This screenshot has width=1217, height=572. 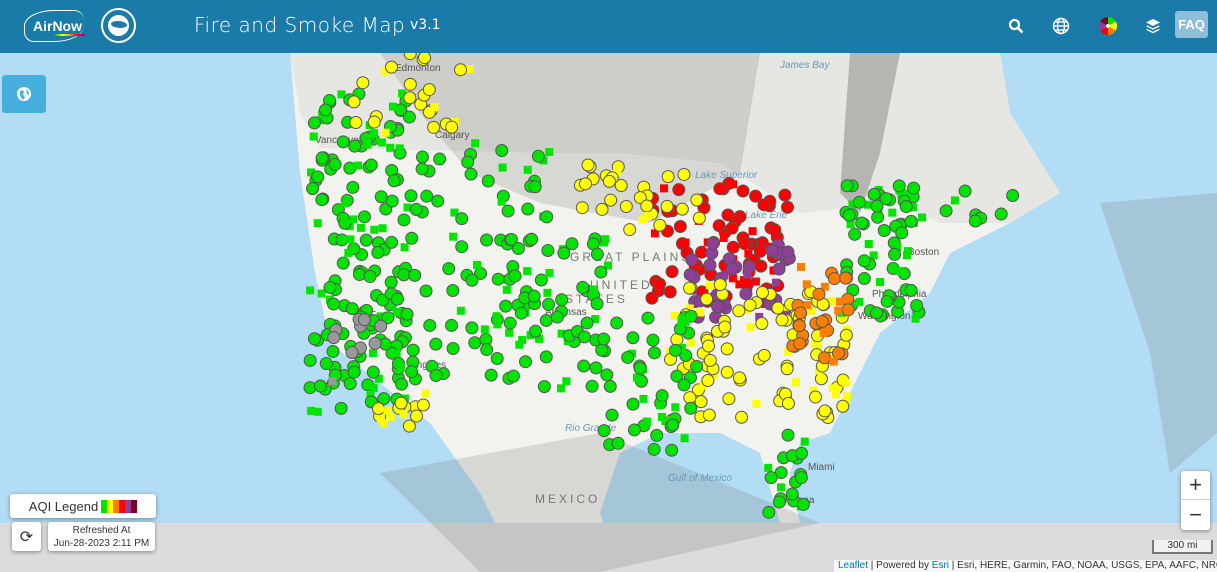 I want to click on faq-button: FAQ, so click(x=1191, y=24).